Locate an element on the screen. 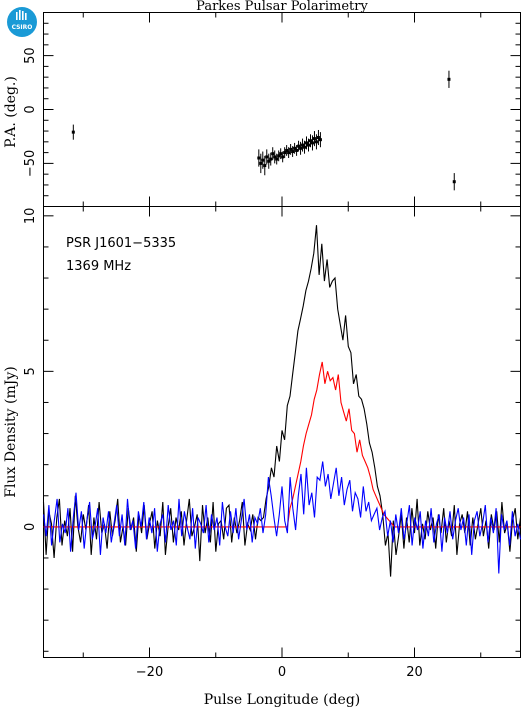  csiro-logo: CSIRO is located at coordinates (22, 22).